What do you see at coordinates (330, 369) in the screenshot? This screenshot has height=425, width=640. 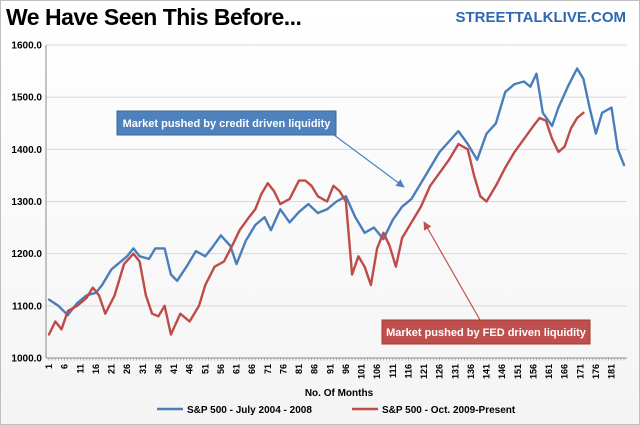 I see `x-tick-label: 91` at bounding box center [330, 369].